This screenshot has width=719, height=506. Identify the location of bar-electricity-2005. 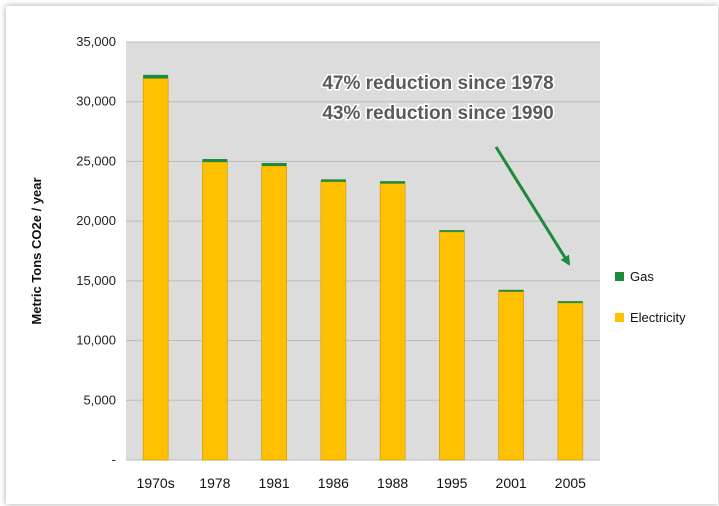
(570, 381).